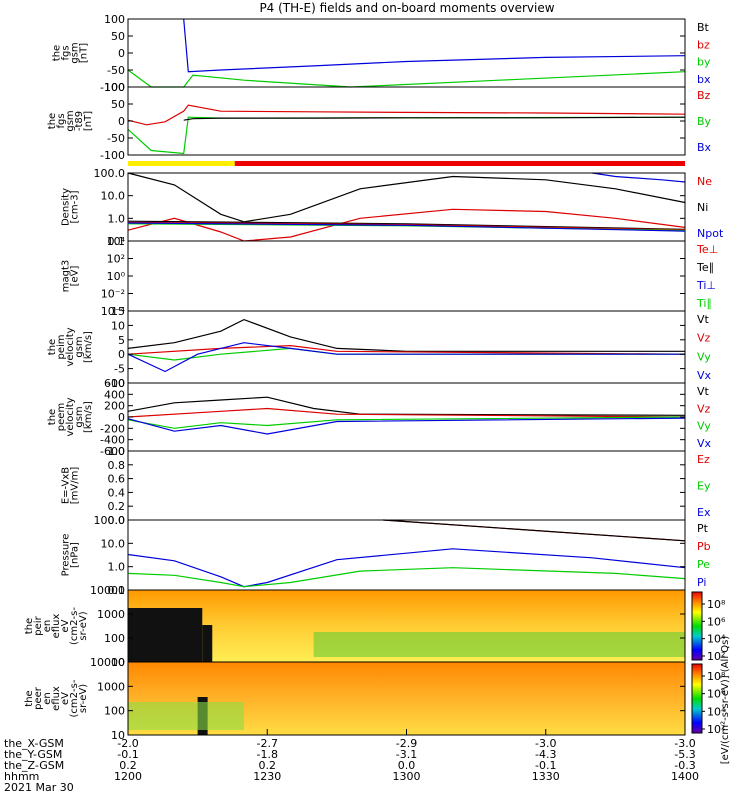 Image resolution: width=750 pixels, height=800 pixels. What do you see at coordinates (118, 662) in the screenshot?
I see `y-tick-label: 10` at bounding box center [118, 662].